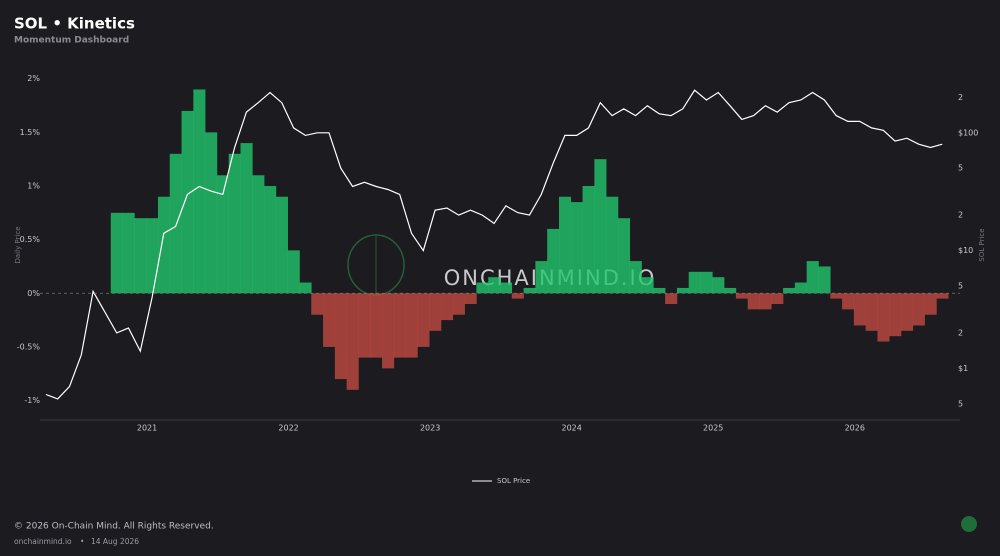 The image size is (1000, 556). Describe the element at coordinates (71, 41) in the screenshot. I see `subtitle: Momentum Dashboard` at that location.